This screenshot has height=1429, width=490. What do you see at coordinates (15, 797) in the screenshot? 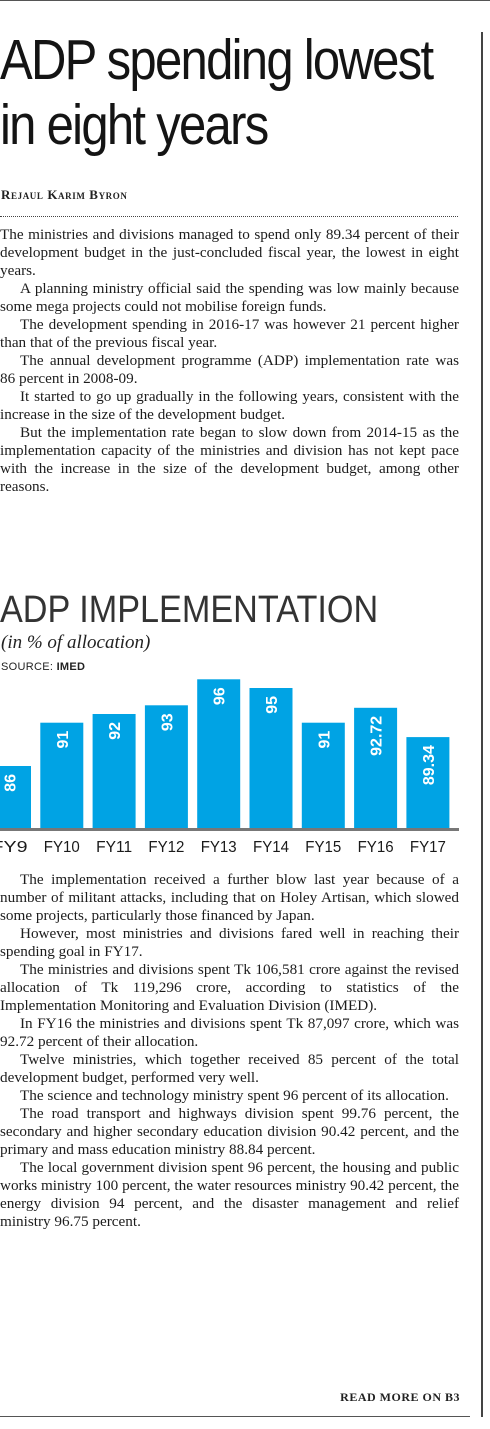
I see `bar-fy9` at bounding box center [15, 797].